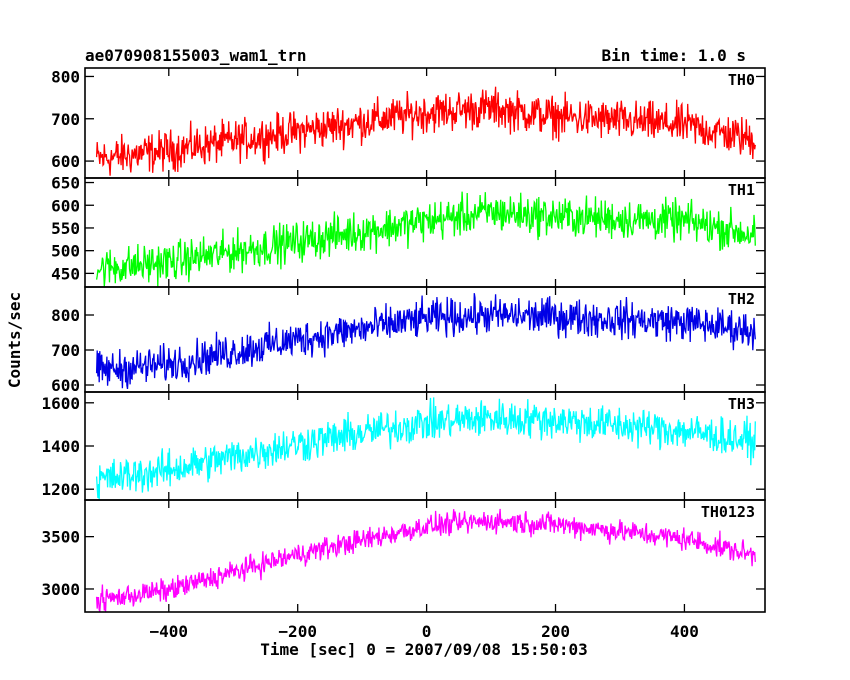 This screenshot has width=850, height=680. I want to click on series-line-th0, so click(425, 131).